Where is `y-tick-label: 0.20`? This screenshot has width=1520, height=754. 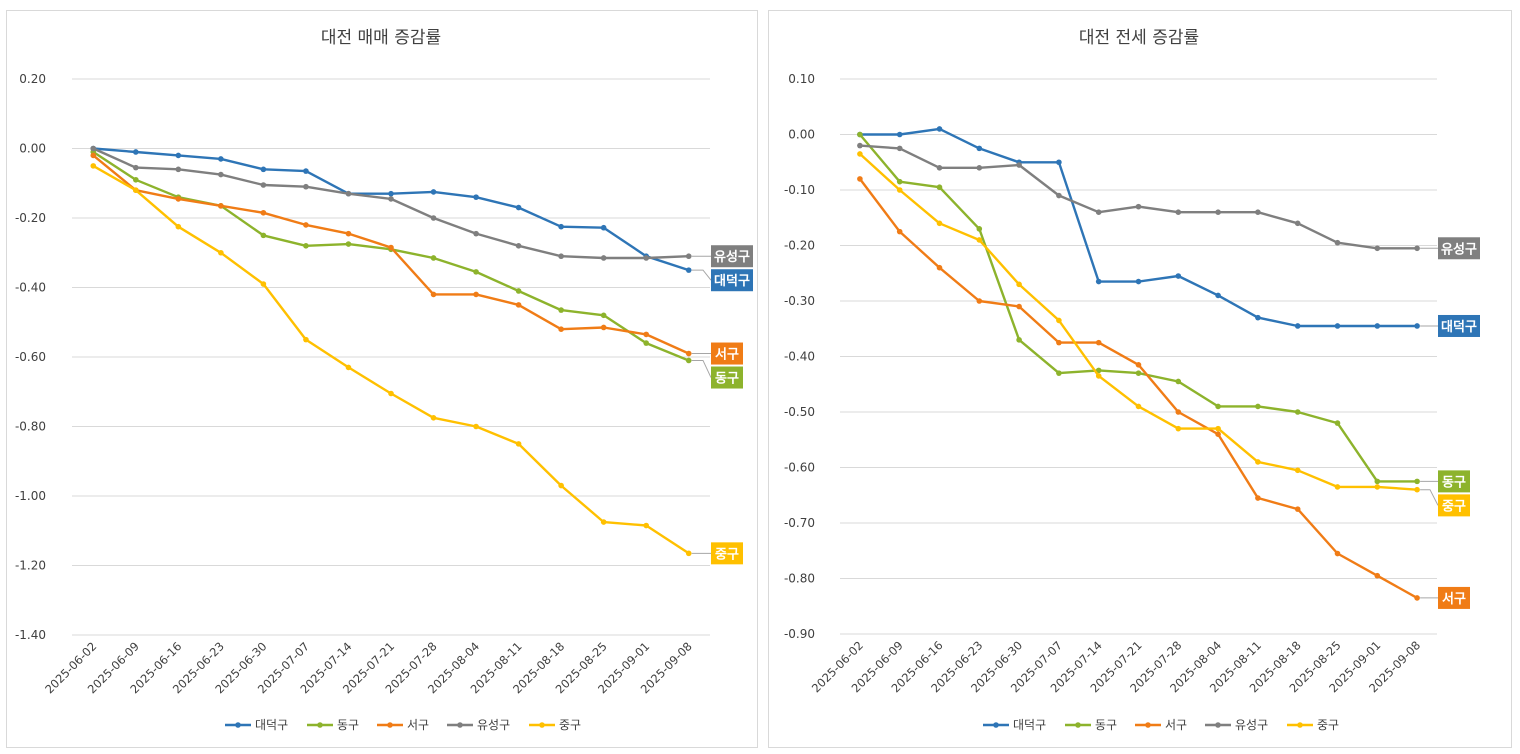
y-tick-label: 0.20 is located at coordinates (32, 79).